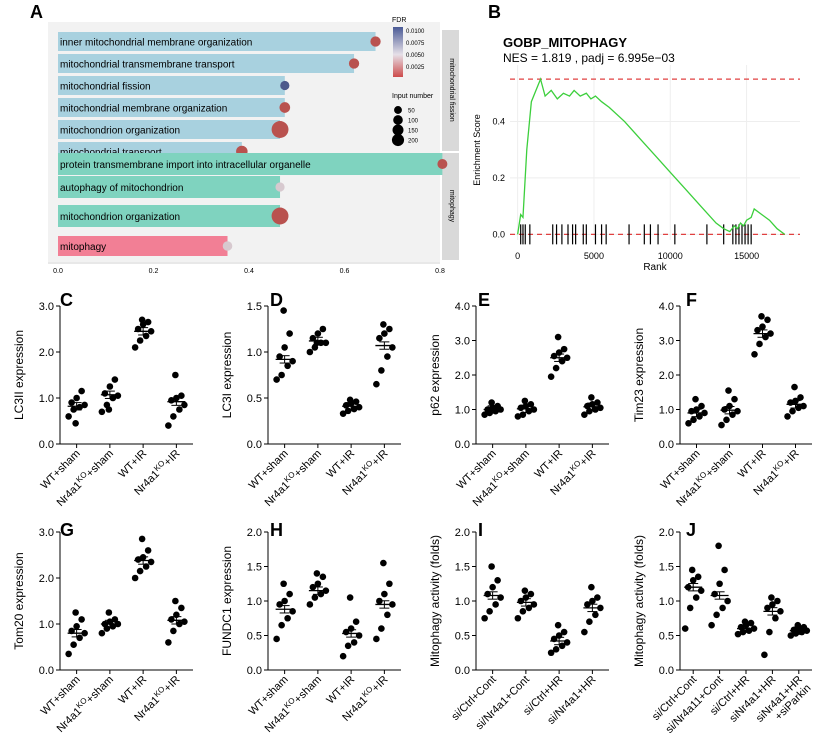 The width and height of the screenshot is (824, 746). What do you see at coordinates (746, 256) in the screenshot?
I see `x-tick-b: 15000` at bounding box center [746, 256].